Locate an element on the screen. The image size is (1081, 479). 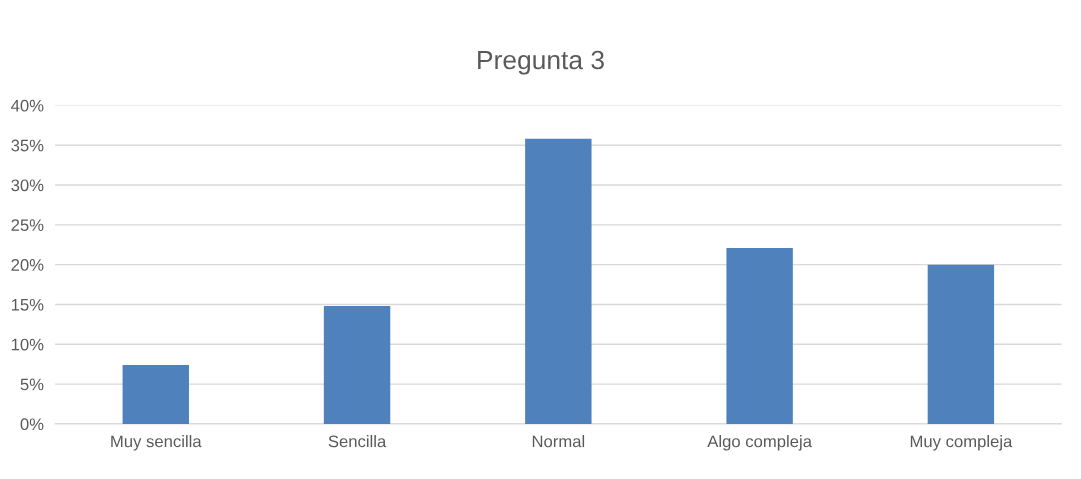
x-tick-label: Normal is located at coordinates (558, 441).